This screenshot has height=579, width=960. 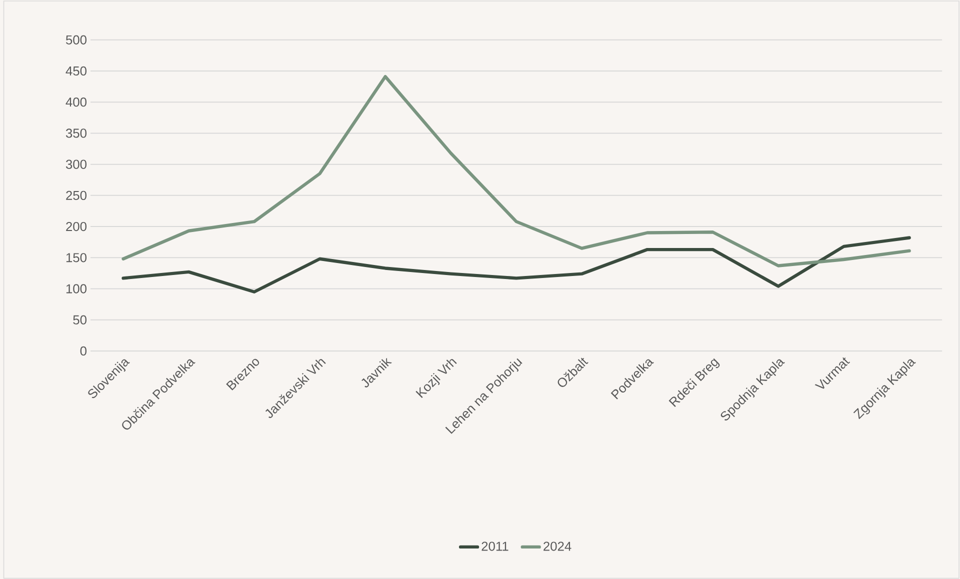 I want to click on y-tick-label: 500, so click(x=76, y=39).